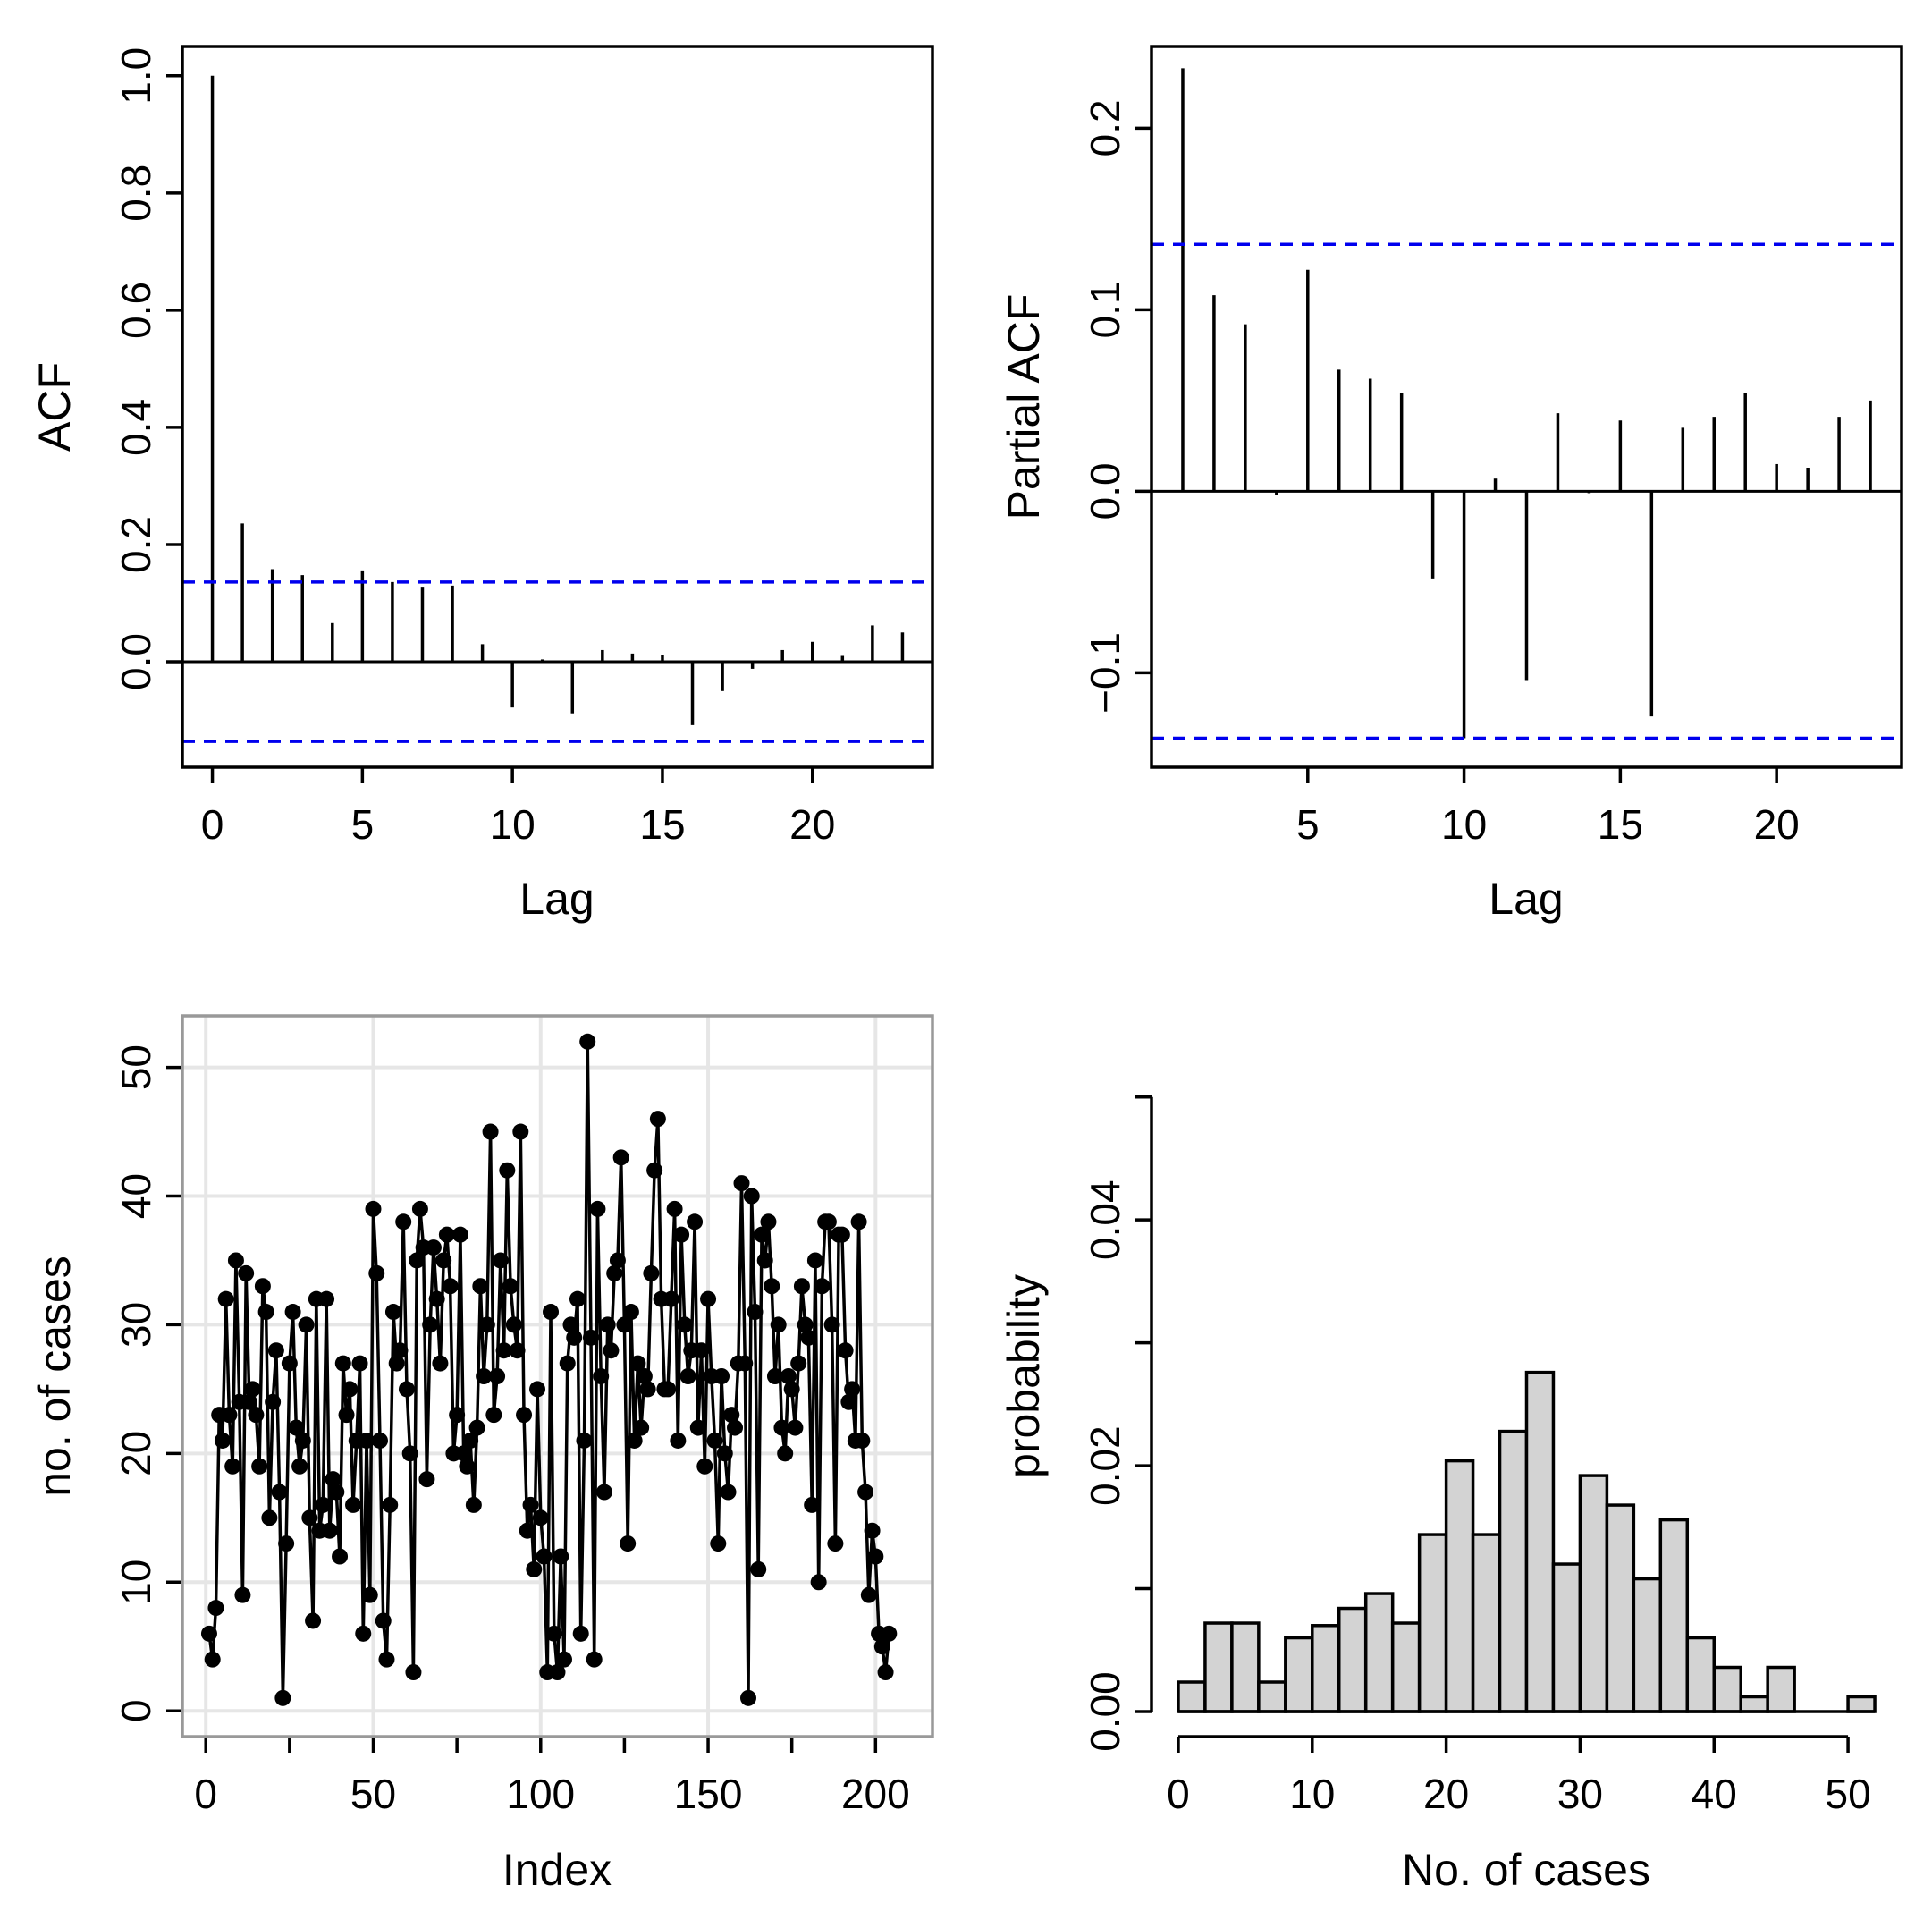  What do you see at coordinates (136, 193) in the screenshot?
I see `acf-y-tick-label: 0.8` at bounding box center [136, 193].